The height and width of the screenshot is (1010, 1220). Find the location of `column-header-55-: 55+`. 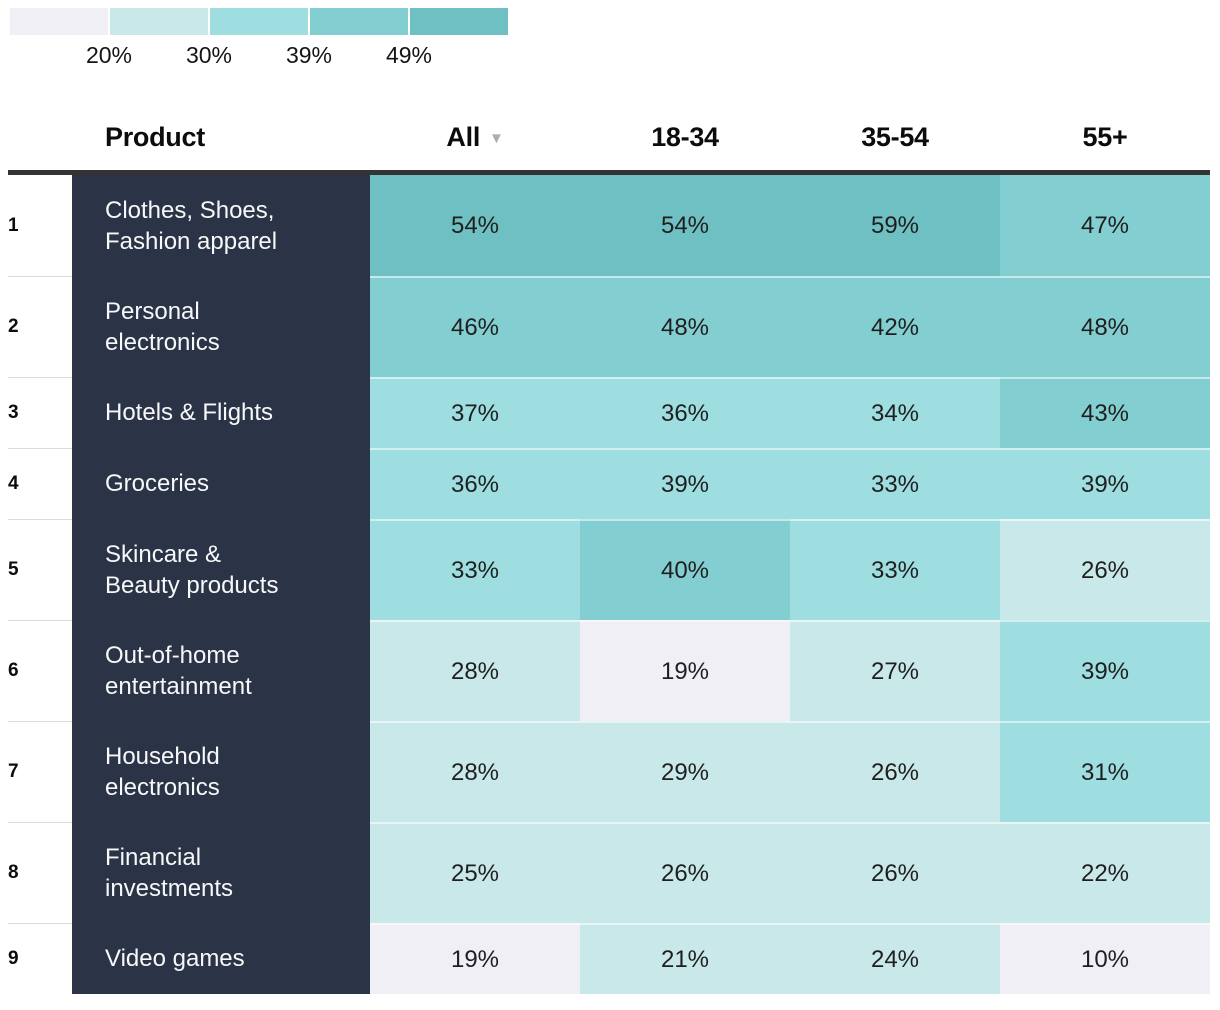

column-header-55-: 55+ is located at coordinates (1105, 137).